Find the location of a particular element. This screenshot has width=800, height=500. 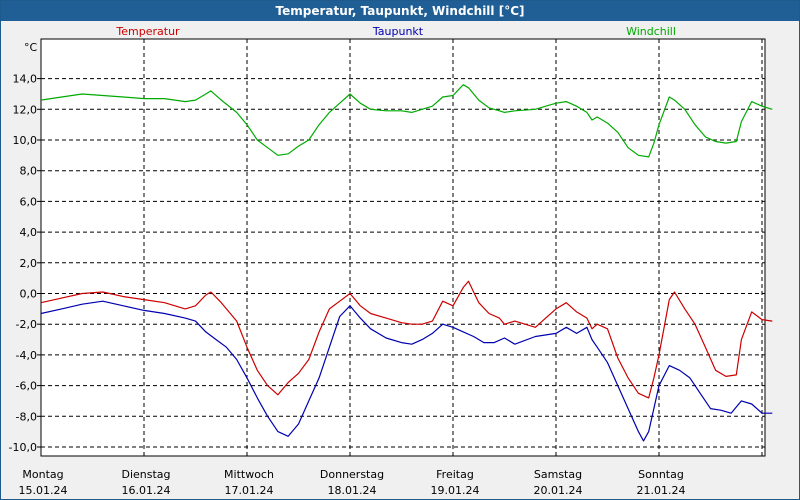

x-tick-date-2: 17.01.24 is located at coordinates (249, 490).